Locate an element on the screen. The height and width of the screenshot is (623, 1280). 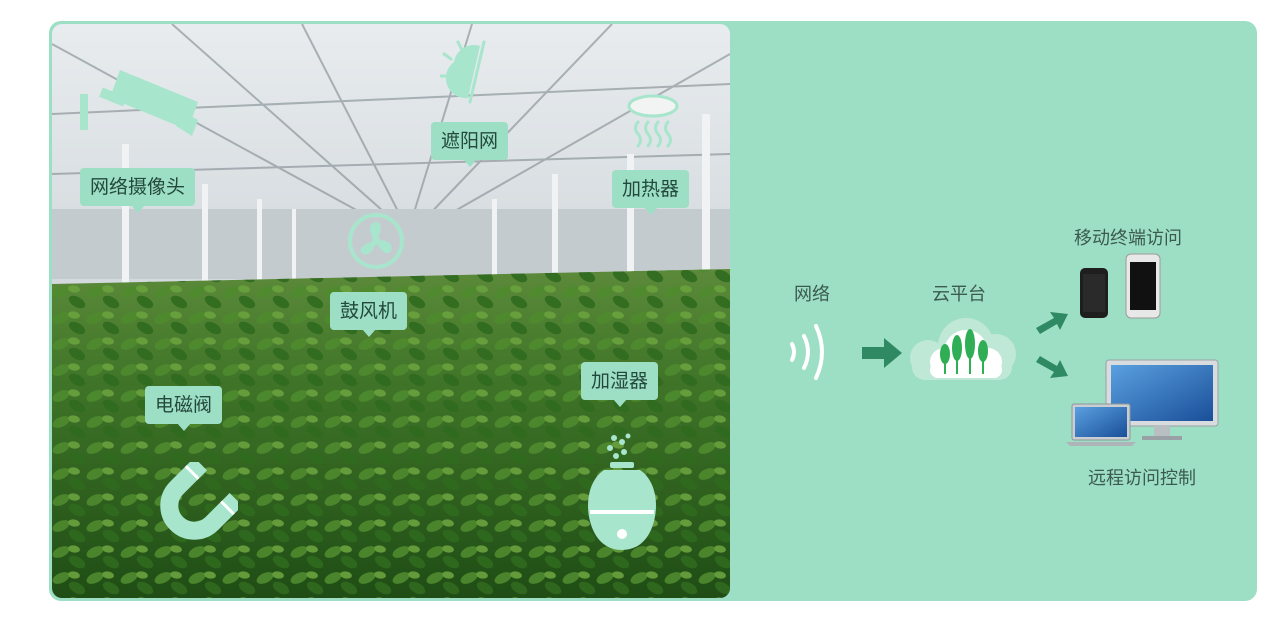
camera-icon is located at coordinates (139, 103).